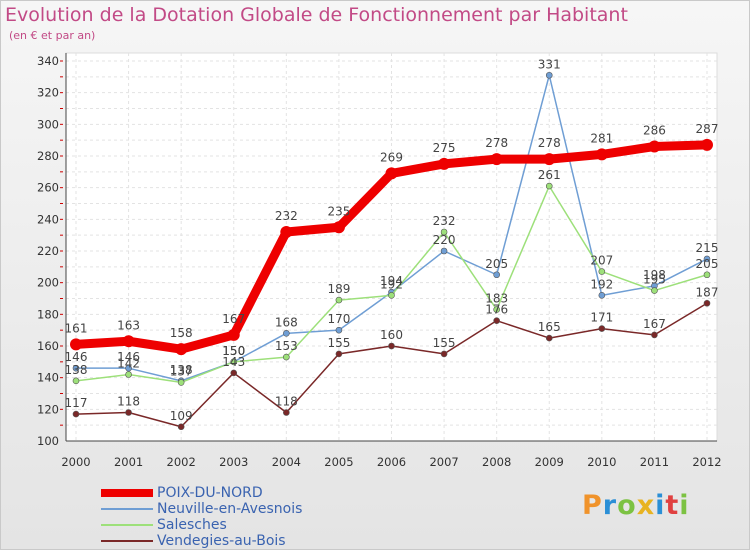 The width and height of the screenshot is (750, 550). Describe the element at coordinates (707, 248) in the screenshot. I see `data-label: 215` at that location.